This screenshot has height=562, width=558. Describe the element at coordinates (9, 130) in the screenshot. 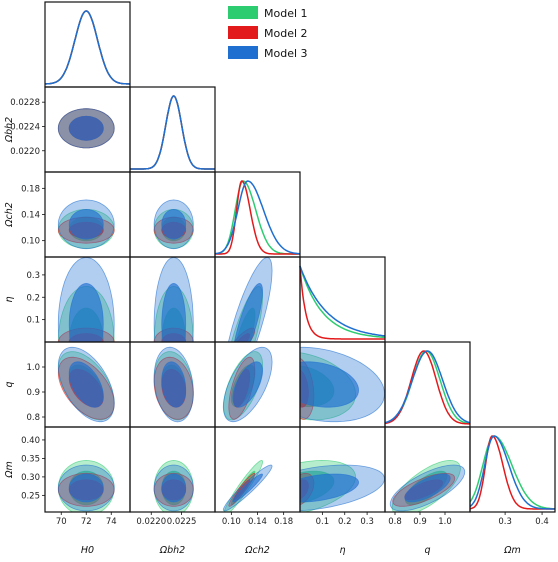

I see `y-axis-title: Ωbh2` at that location.